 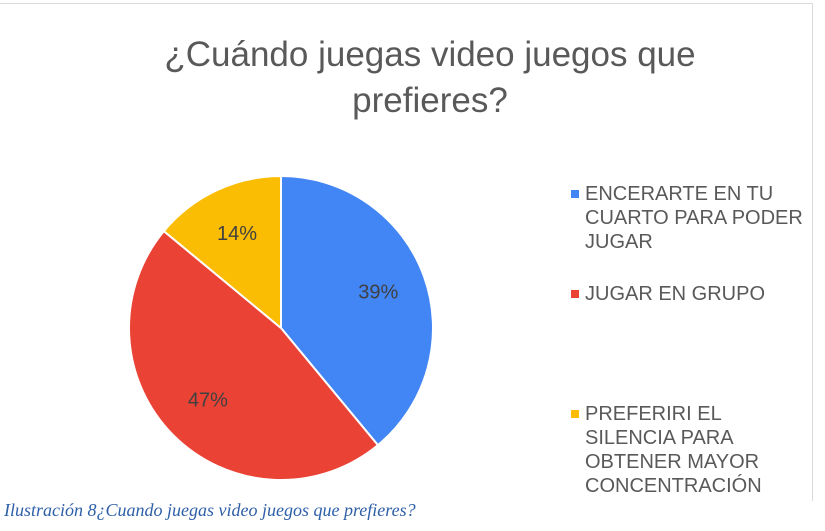 I want to click on data-label: 39%, so click(x=378, y=292).